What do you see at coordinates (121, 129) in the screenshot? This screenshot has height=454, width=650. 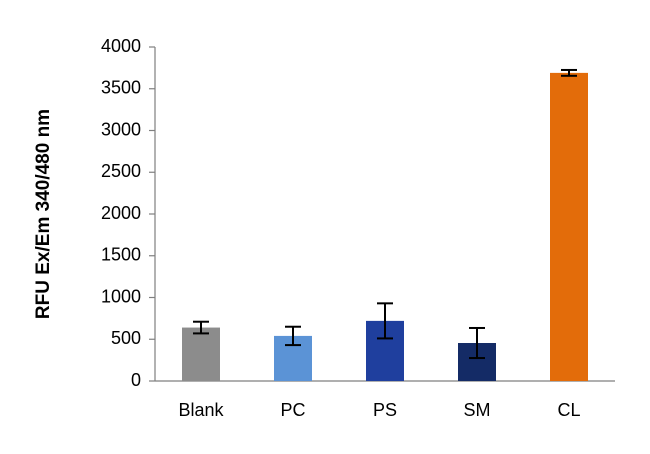 I see `y-tick-label: 3000` at bounding box center [121, 129].